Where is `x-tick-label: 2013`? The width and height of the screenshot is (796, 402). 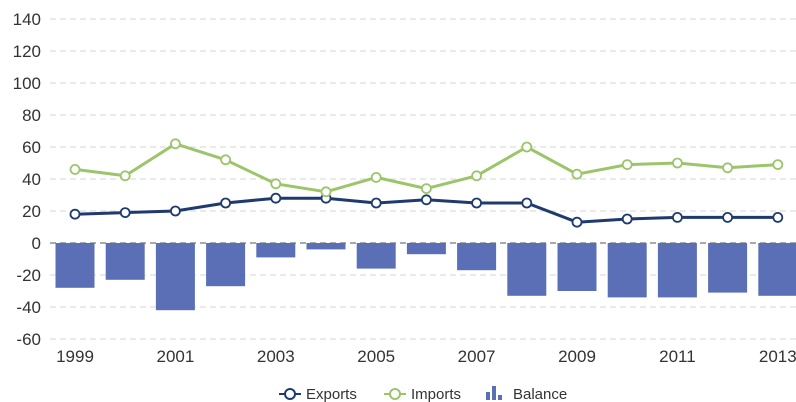 x-tick-label: 2013 is located at coordinates (777, 356).